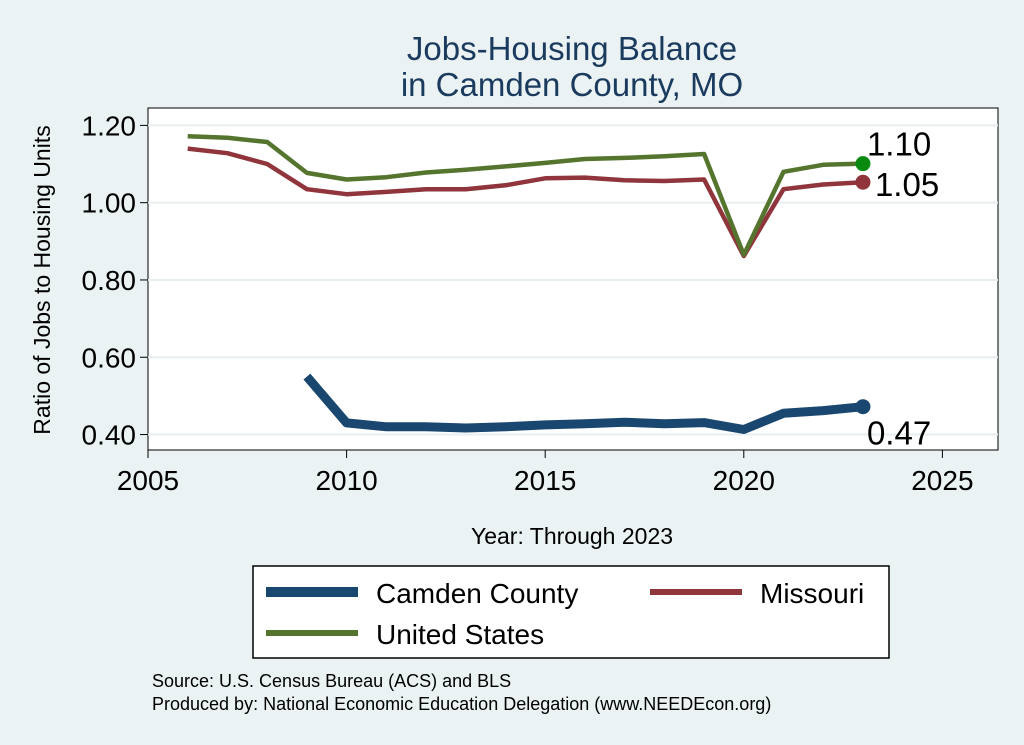 The width and height of the screenshot is (1024, 745). I want to click on y-tick-label: 1.20, so click(109, 125).